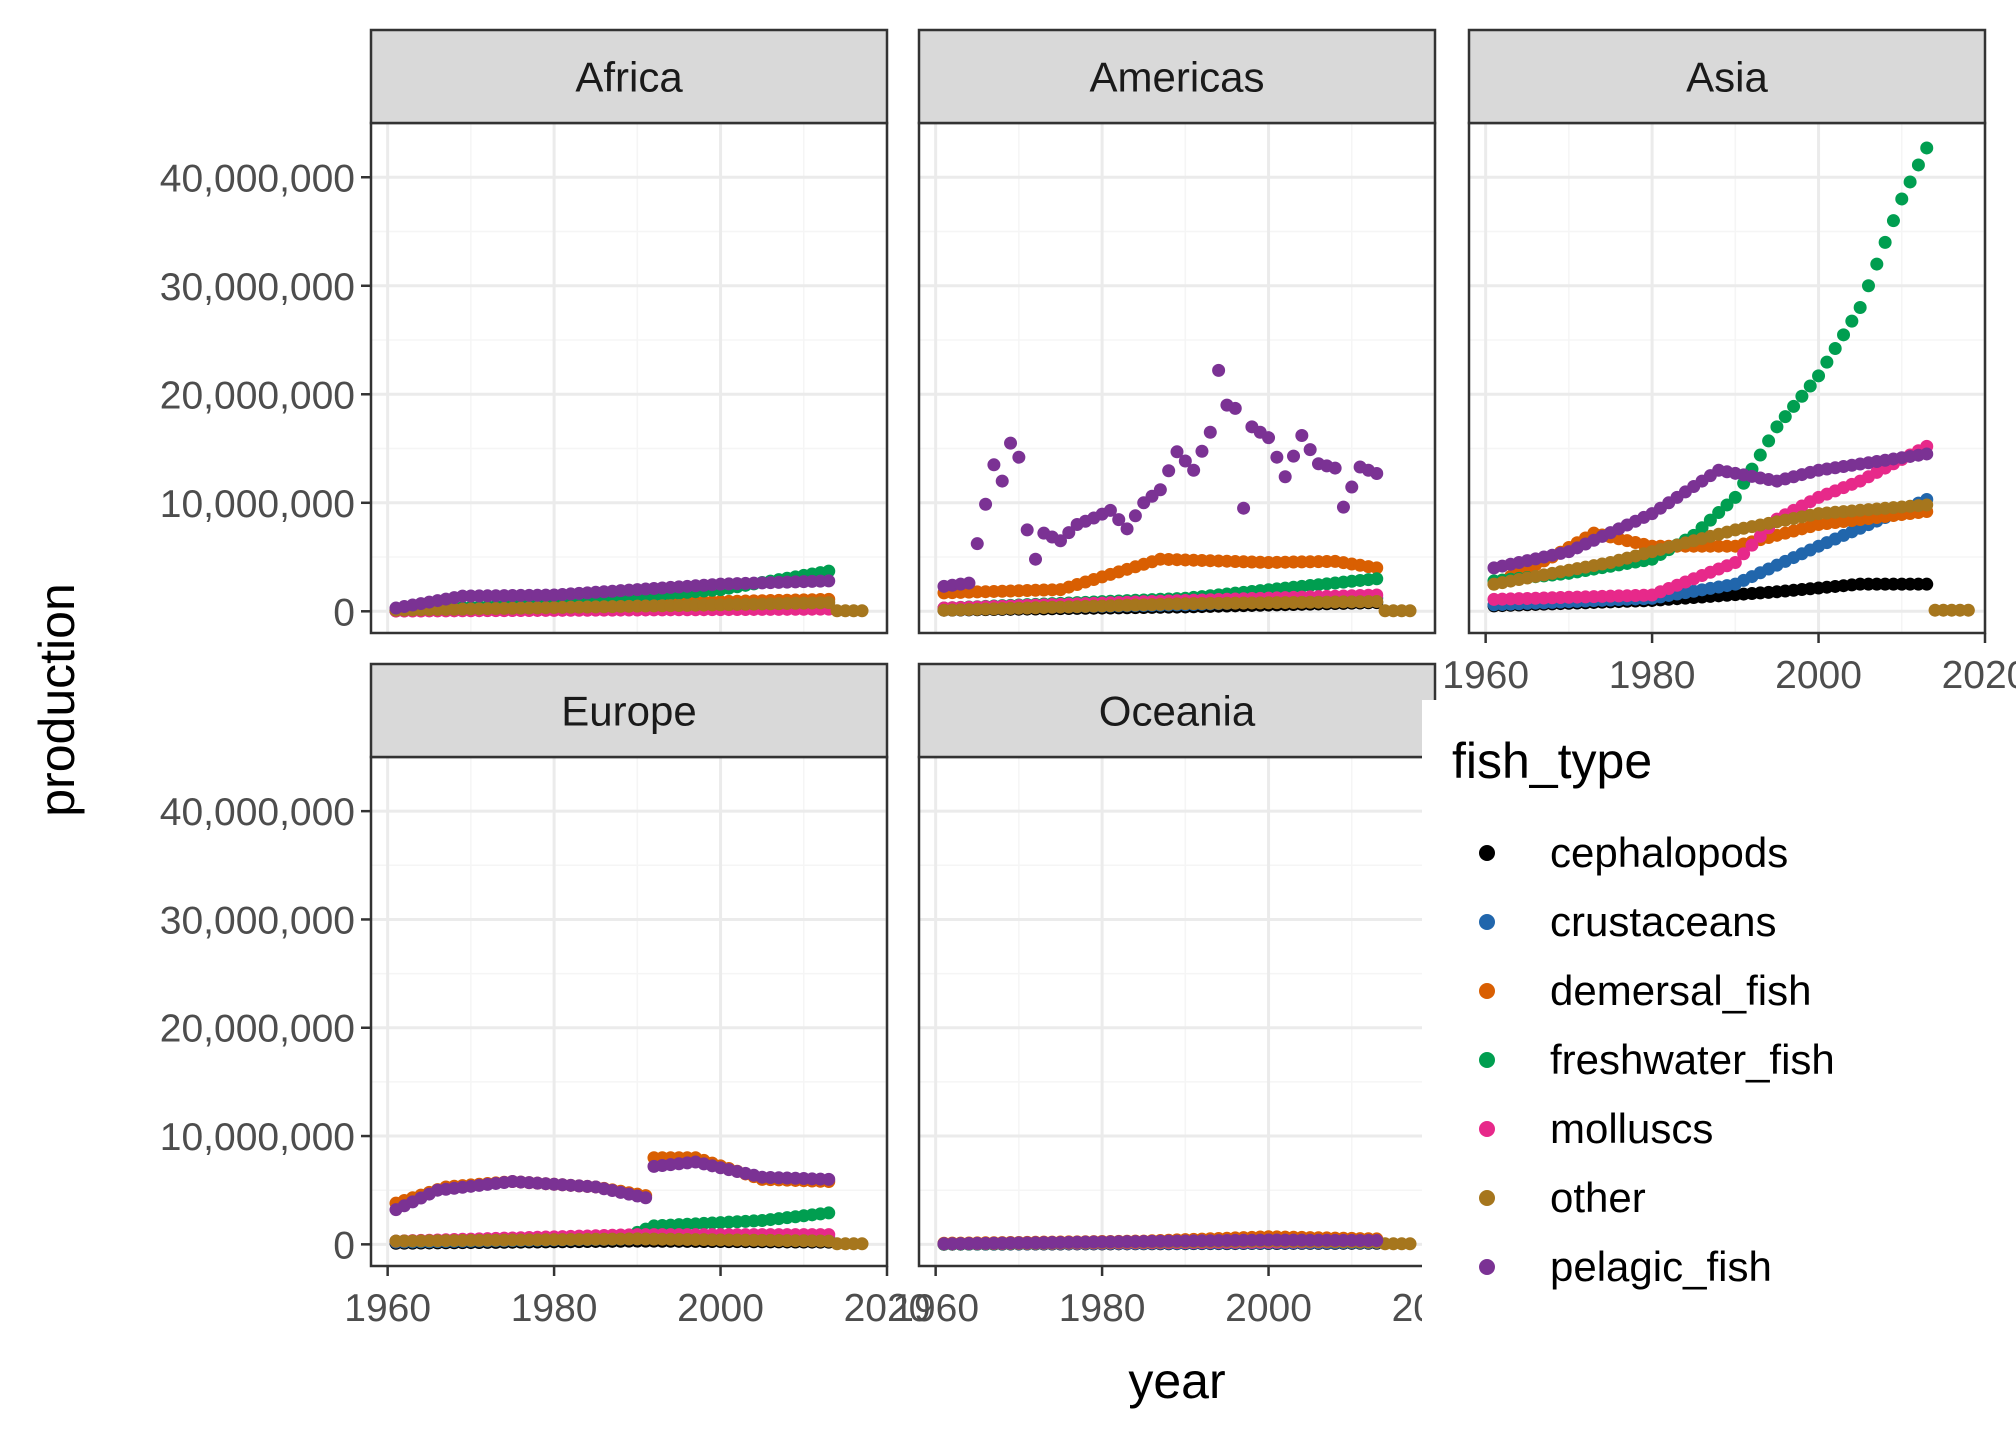  I want to click on facet-asia: Asia 1960 1980 2000 2020, so click(1729, 362).